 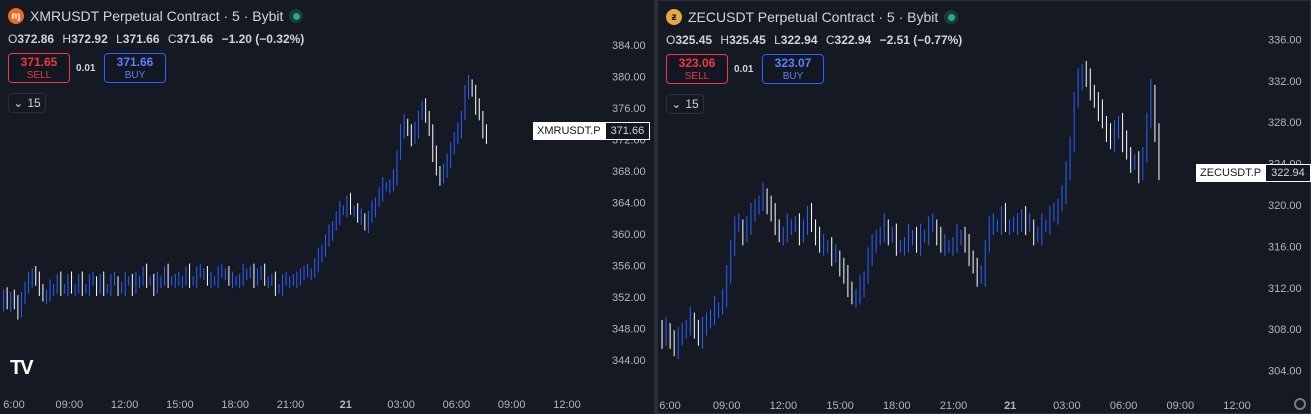 I want to click on symbol-title: ZECUSDT Perpetual Contract · 5 · Bybit, so click(x=813, y=17).